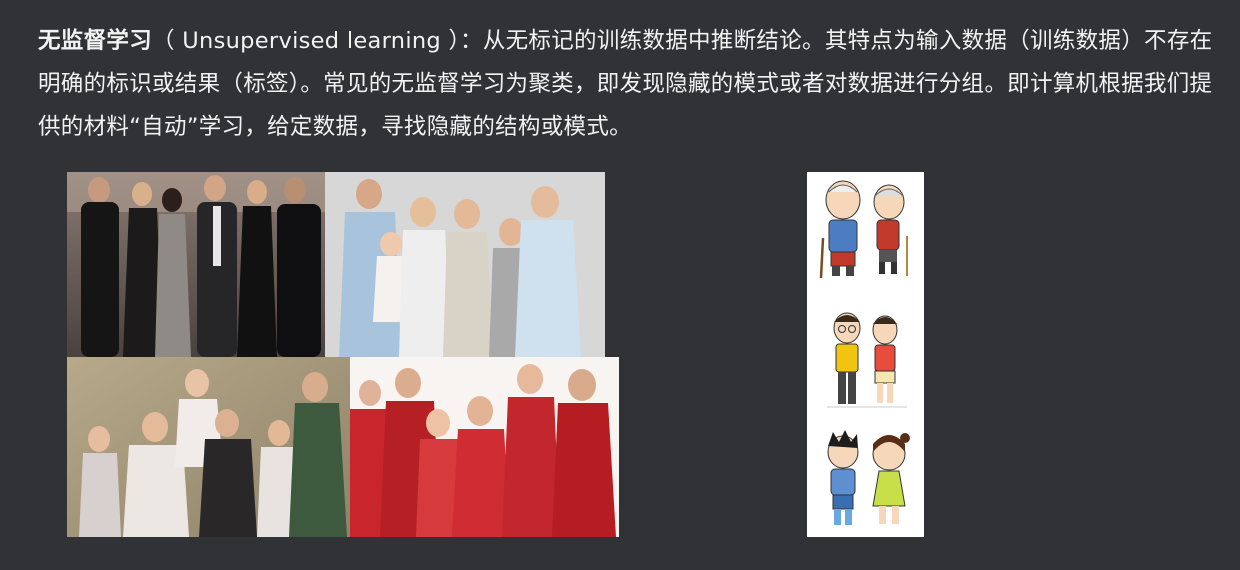 This screenshot has width=1240, height=570. What do you see at coordinates (865, 233) in the screenshot?
I see `elderly-couple-cartoon` at bounding box center [865, 233].